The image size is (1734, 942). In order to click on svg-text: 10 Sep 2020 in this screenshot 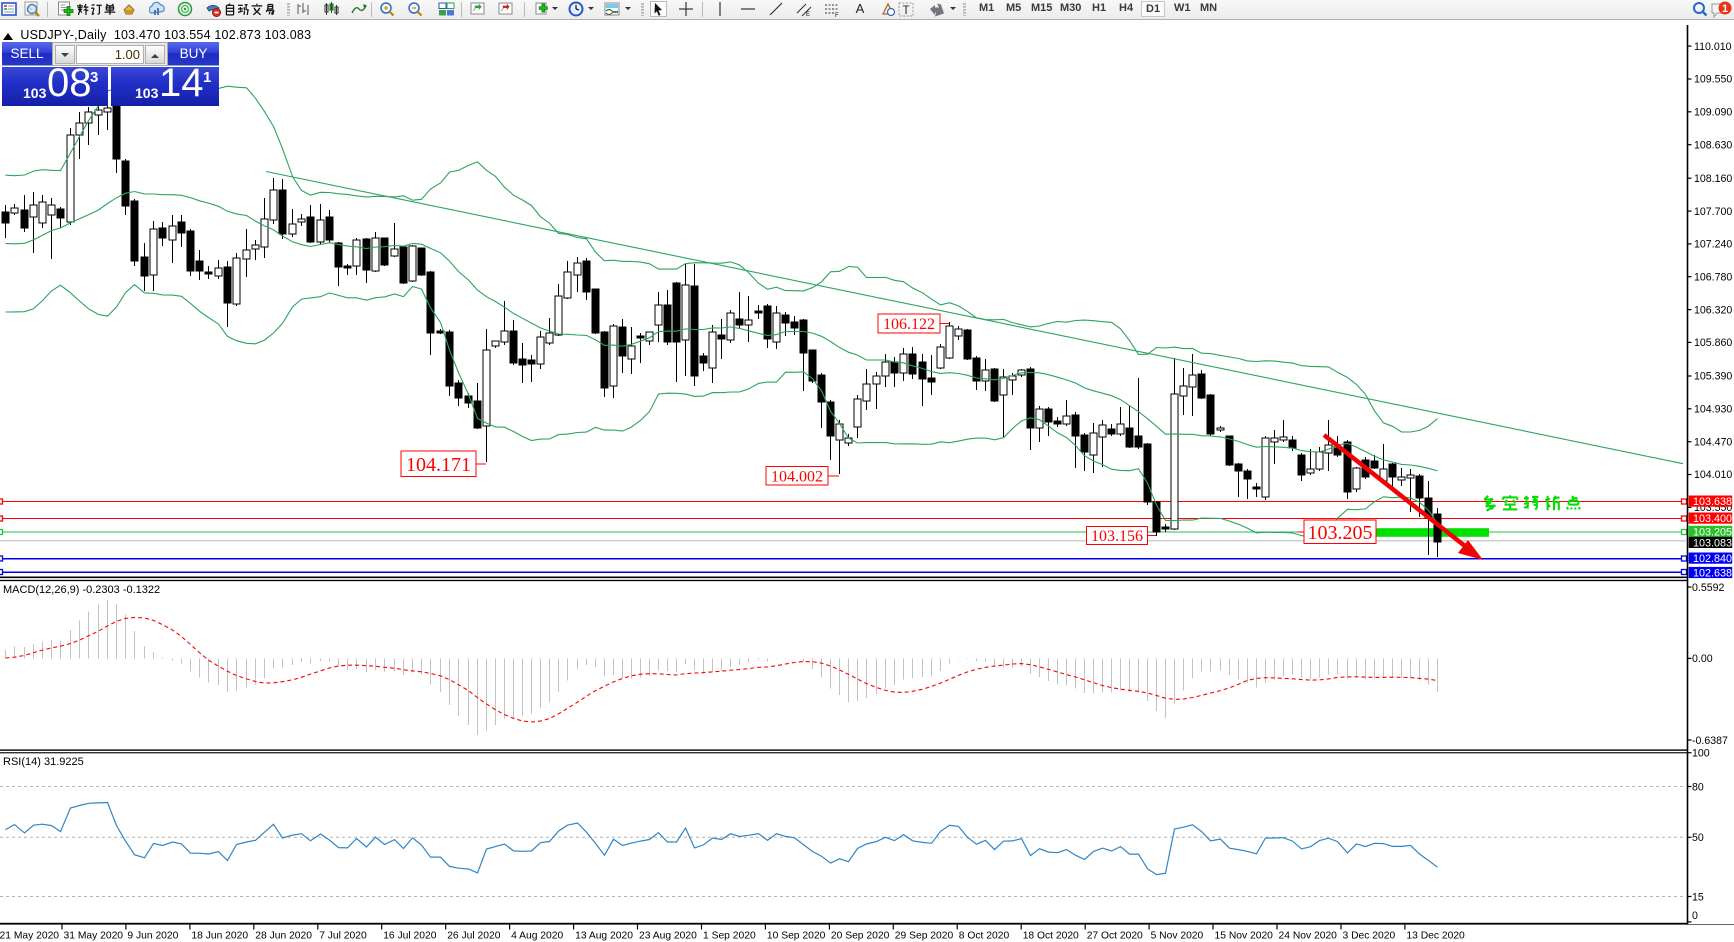, I will do `click(796, 936)`.